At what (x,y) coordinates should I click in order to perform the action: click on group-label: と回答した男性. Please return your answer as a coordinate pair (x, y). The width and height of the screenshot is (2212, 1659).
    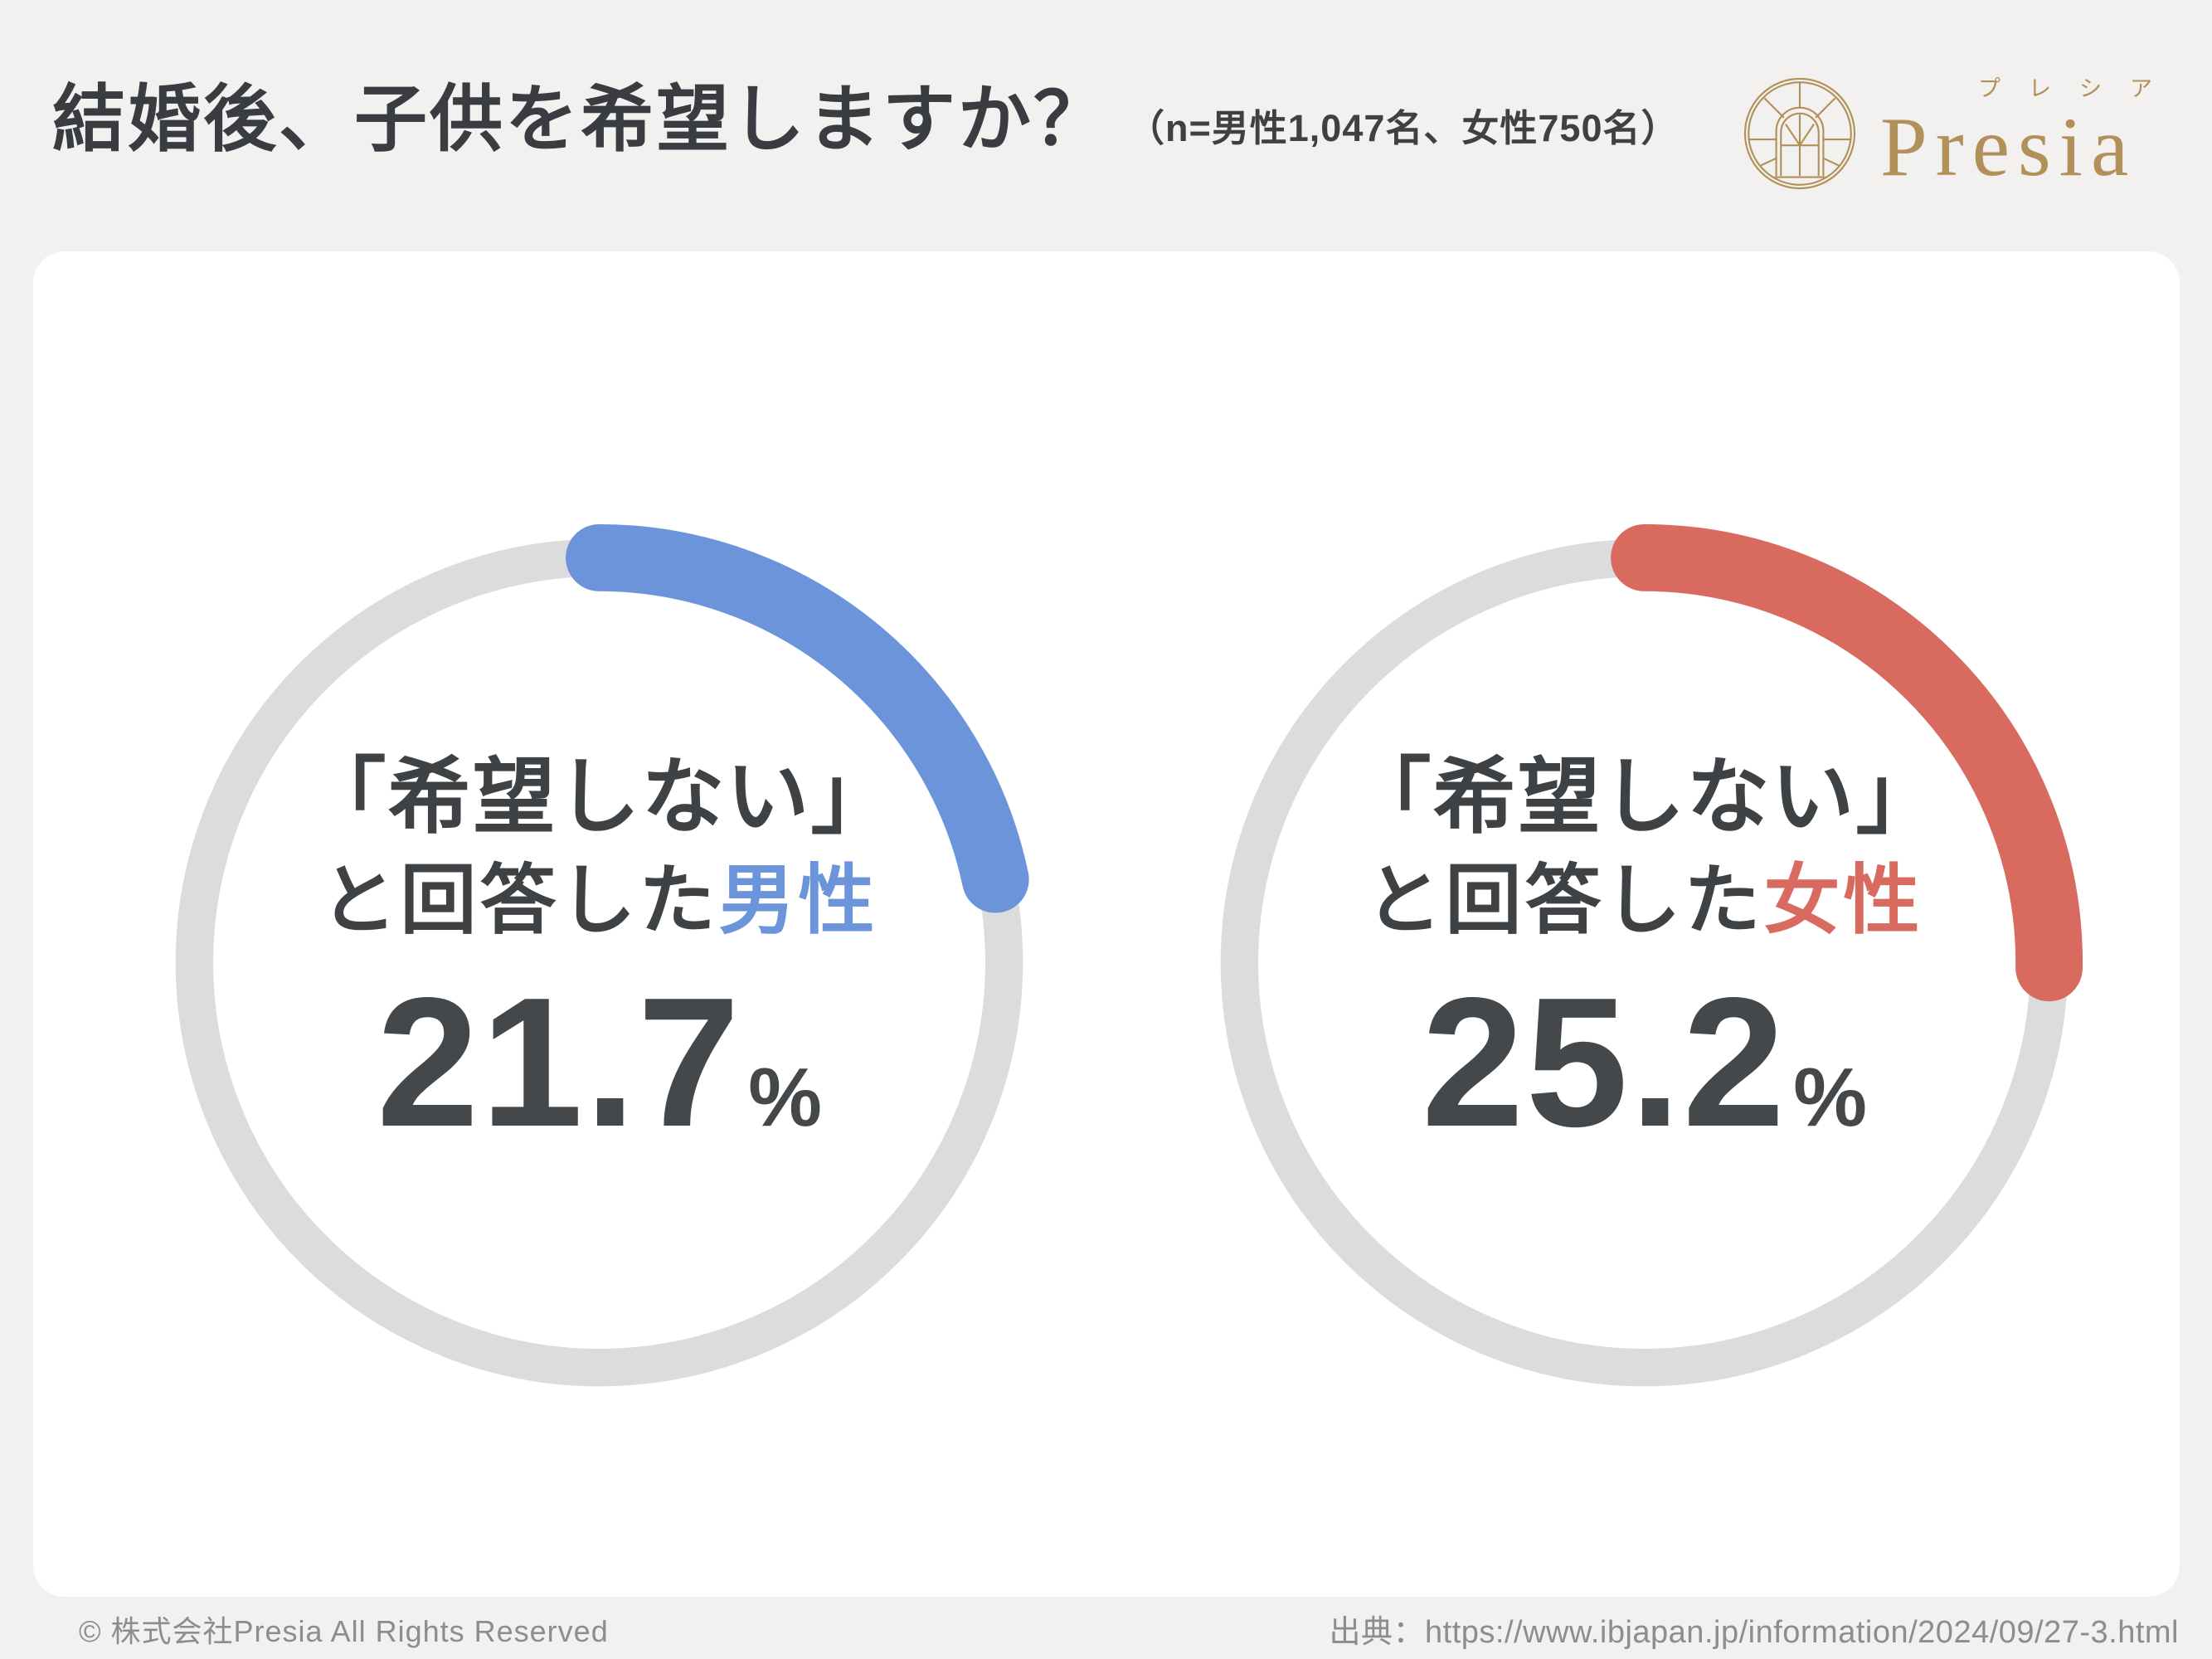
    Looking at the image, I should click on (599, 901).